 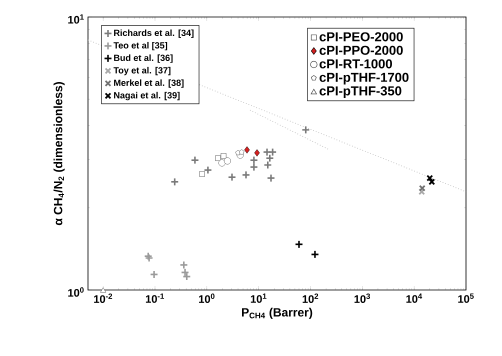 I want to click on x-tick-label: 10$^{4}$, so click(x=414, y=298).